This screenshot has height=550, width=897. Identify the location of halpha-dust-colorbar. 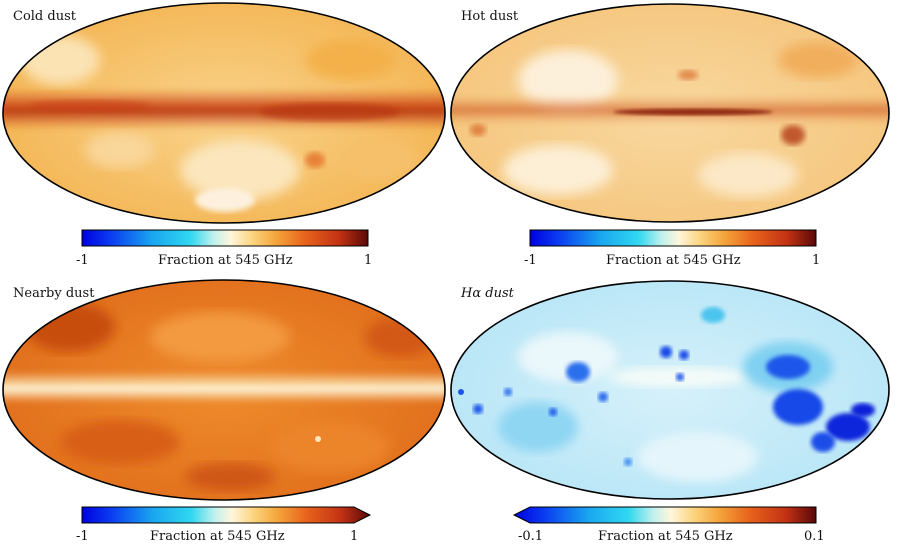
(664, 515).